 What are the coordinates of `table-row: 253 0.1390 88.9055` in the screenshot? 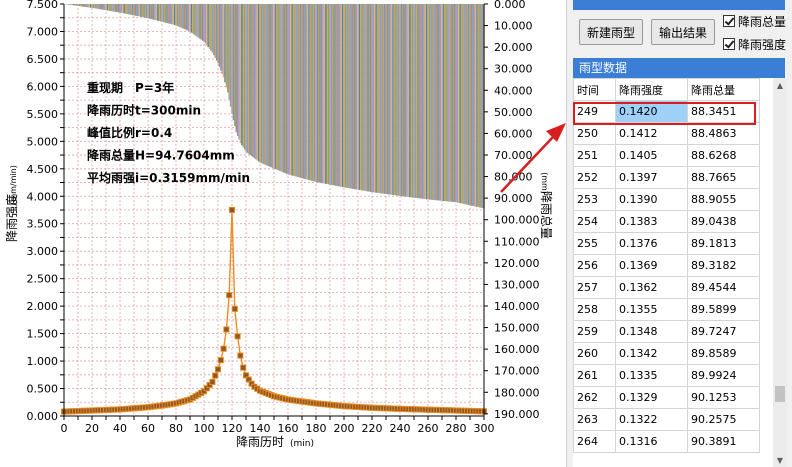 It's located at (666, 199).